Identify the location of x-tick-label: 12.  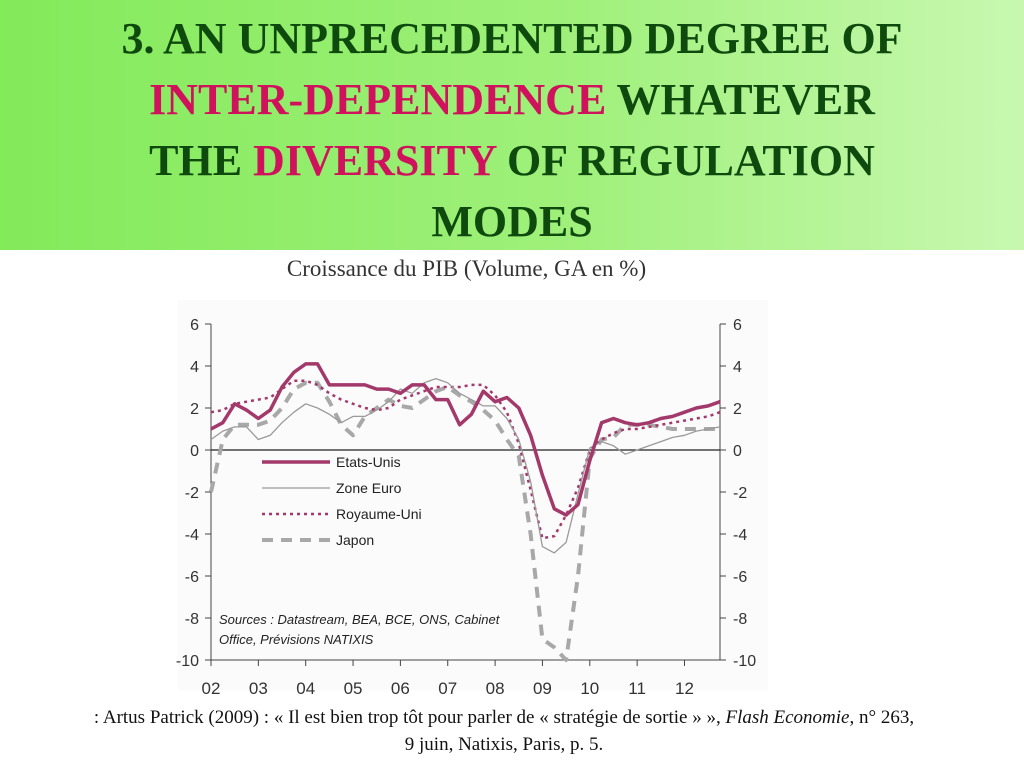
(684, 688).